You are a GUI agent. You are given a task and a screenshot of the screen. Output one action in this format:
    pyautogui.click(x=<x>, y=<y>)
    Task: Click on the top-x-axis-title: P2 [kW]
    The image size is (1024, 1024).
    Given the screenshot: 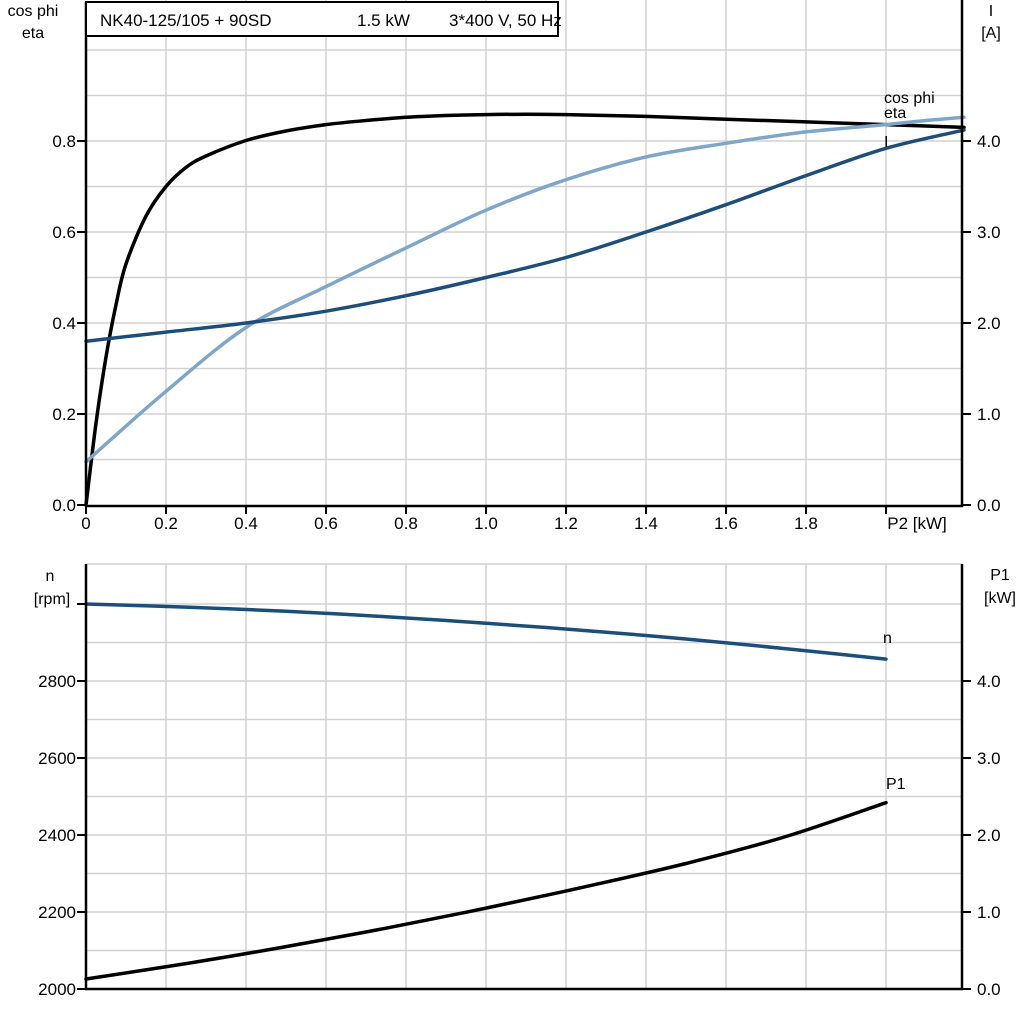 What is the action you would take?
    pyautogui.click(x=917, y=523)
    